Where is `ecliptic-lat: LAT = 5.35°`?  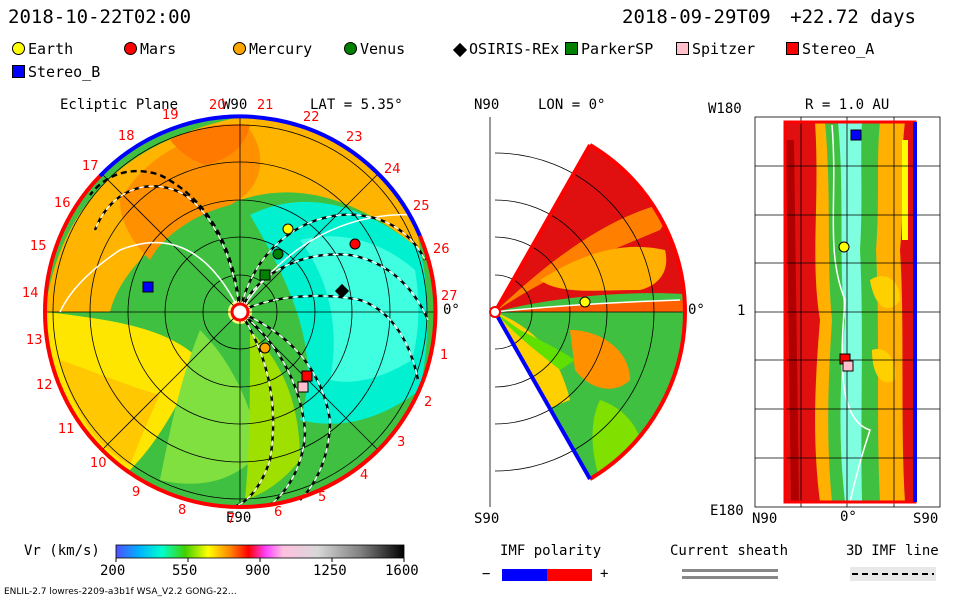
ecliptic-lat: LAT = 5.35° is located at coordinates (356, 105).